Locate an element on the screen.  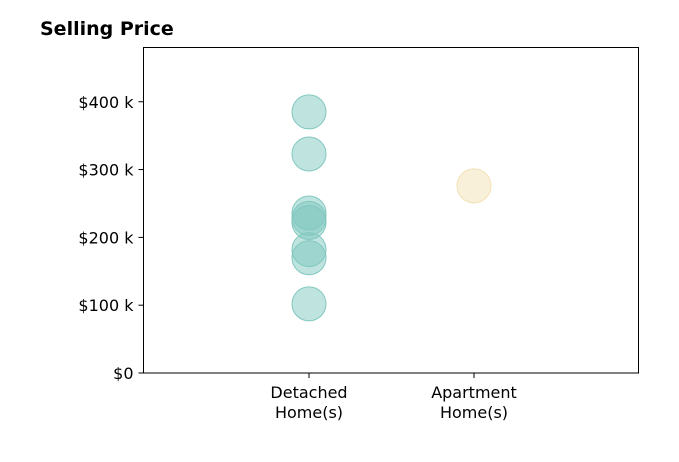
y-axis: $0 $100 k $200 k $300 k $400 k is located at coordinates (111, 238).